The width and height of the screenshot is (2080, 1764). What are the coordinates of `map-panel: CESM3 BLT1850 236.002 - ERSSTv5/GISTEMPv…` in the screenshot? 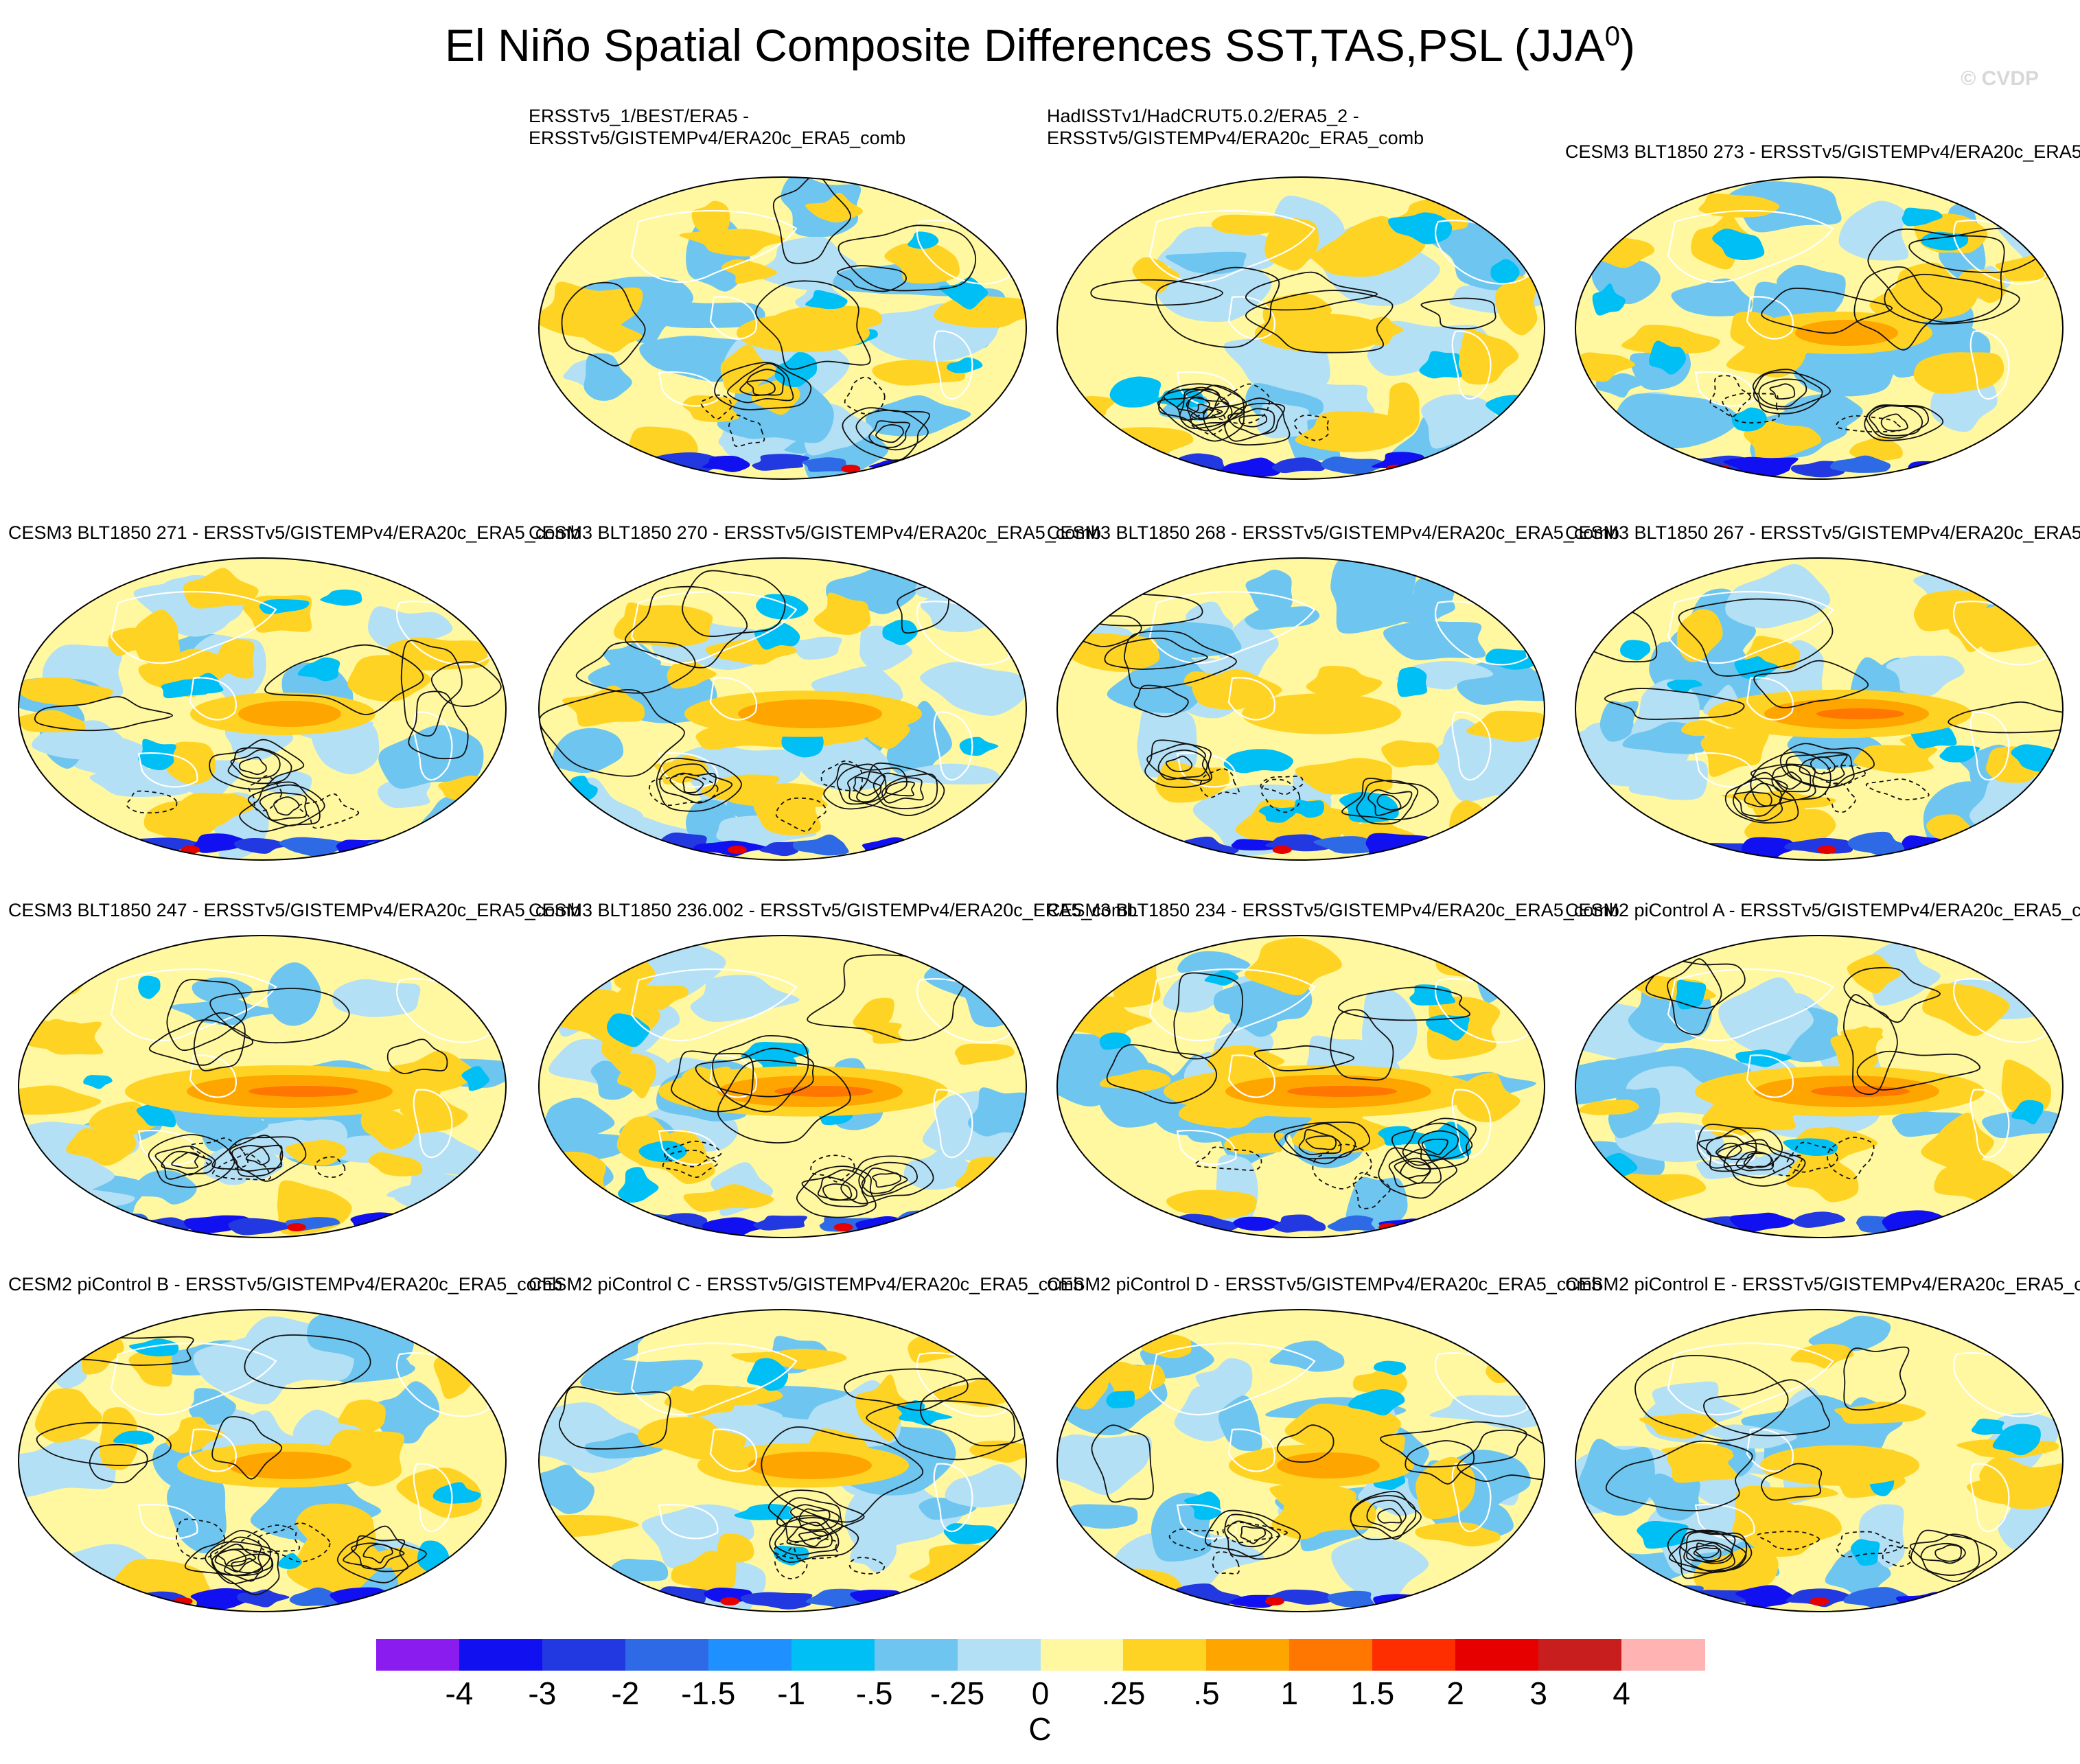 It's located at (833, 1048).